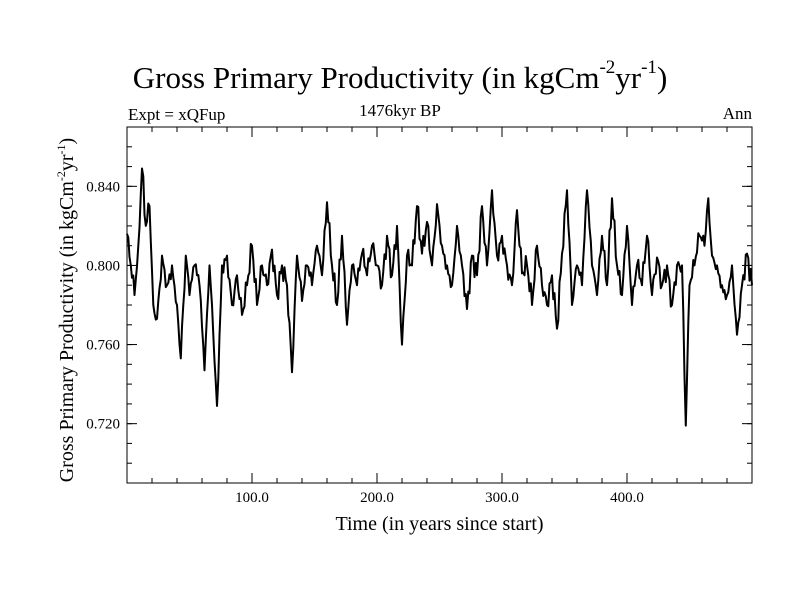 The height and width of the screenshot is (600, 800). What do you see at coordinates (103, 266) in the screenshot?
I see `y-tick-label: 0.800` at bounding box center [103, 266].